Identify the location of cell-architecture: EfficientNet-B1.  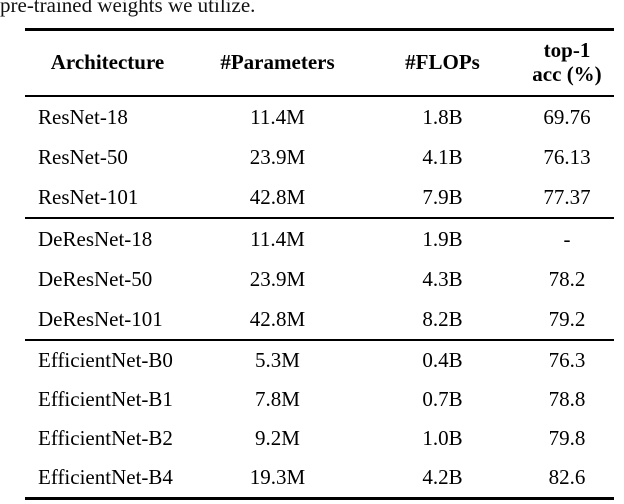
(105, 399).